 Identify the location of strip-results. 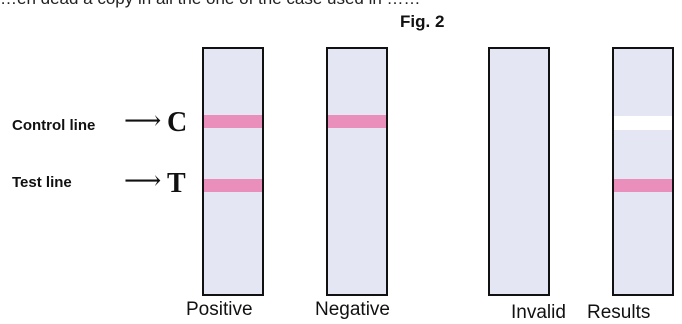
(643, 171).